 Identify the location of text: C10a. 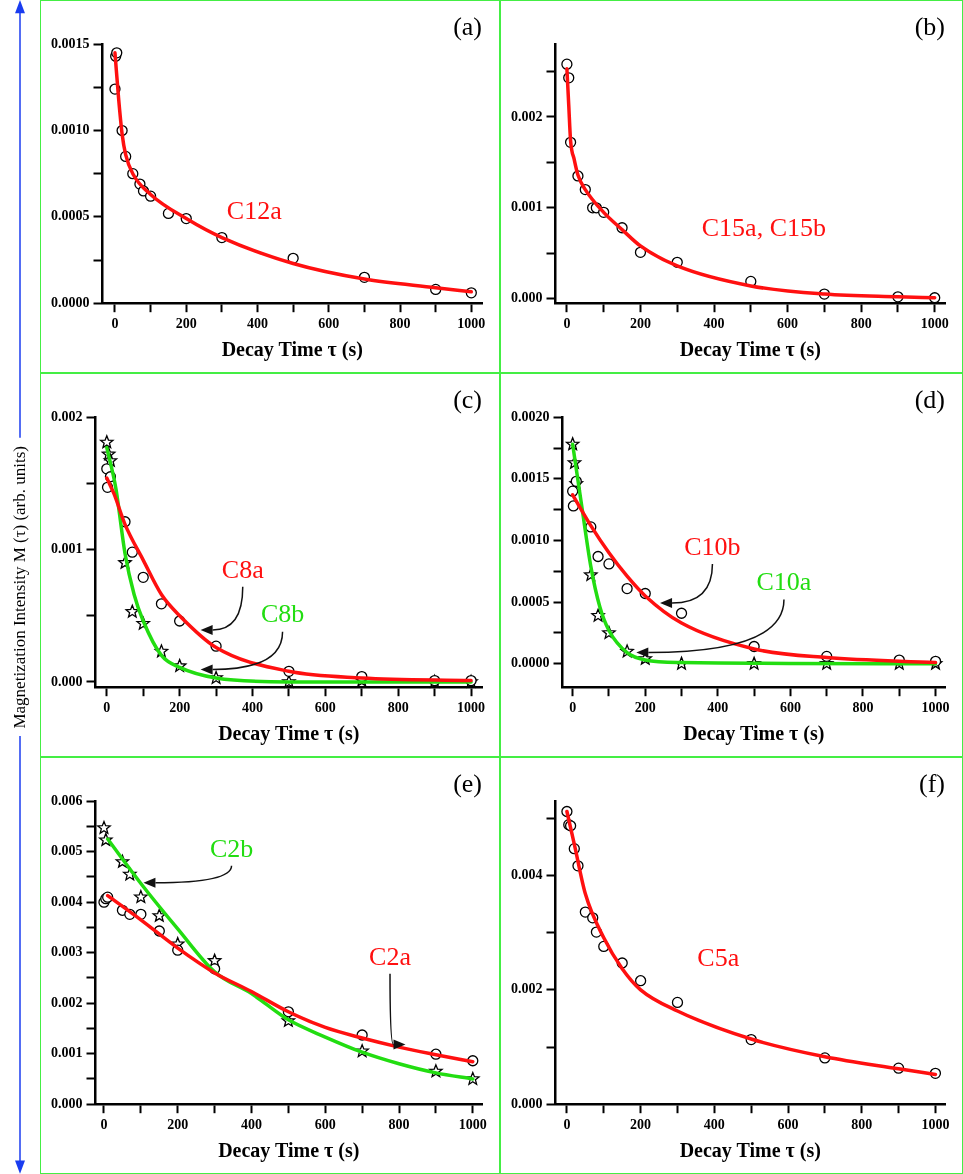
(784, 582).